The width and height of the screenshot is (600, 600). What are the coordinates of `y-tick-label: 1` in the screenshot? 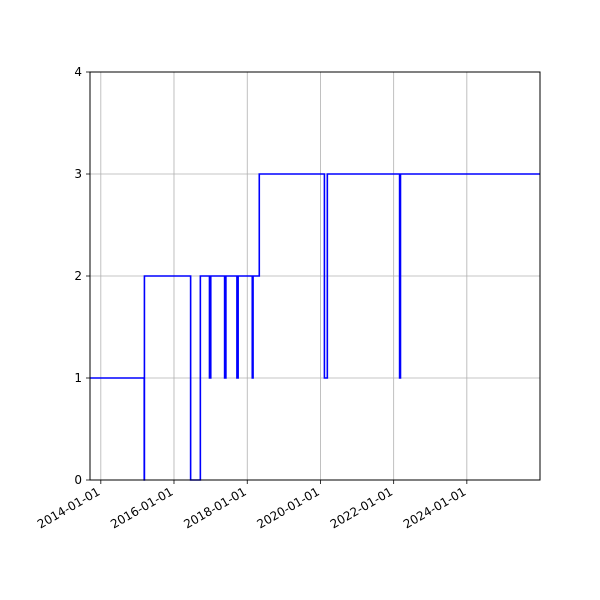 It's located at (78, 378).